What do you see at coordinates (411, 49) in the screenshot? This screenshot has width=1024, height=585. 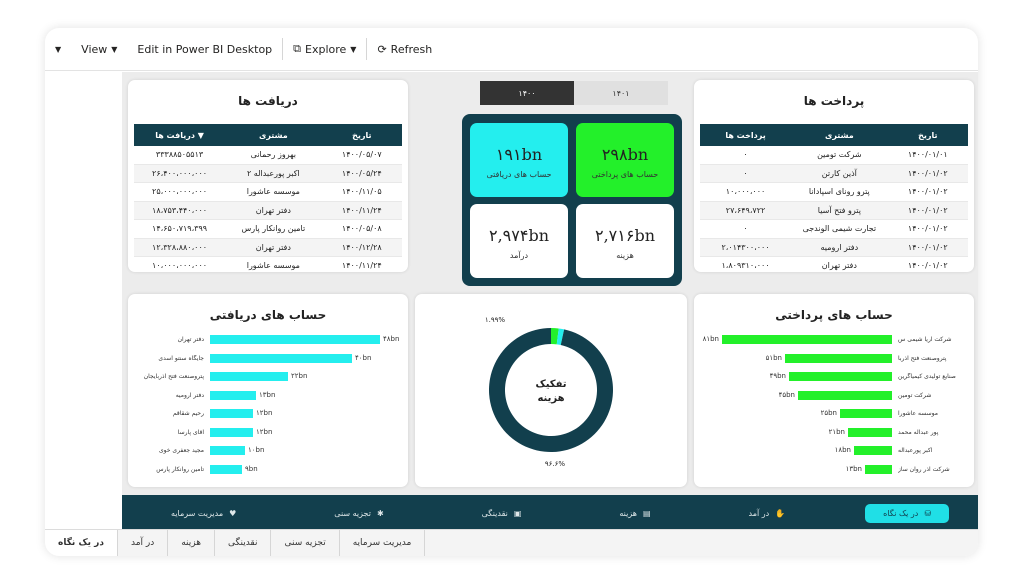 I see `refresh-label: Refresh` at bounding box center [411, 49].